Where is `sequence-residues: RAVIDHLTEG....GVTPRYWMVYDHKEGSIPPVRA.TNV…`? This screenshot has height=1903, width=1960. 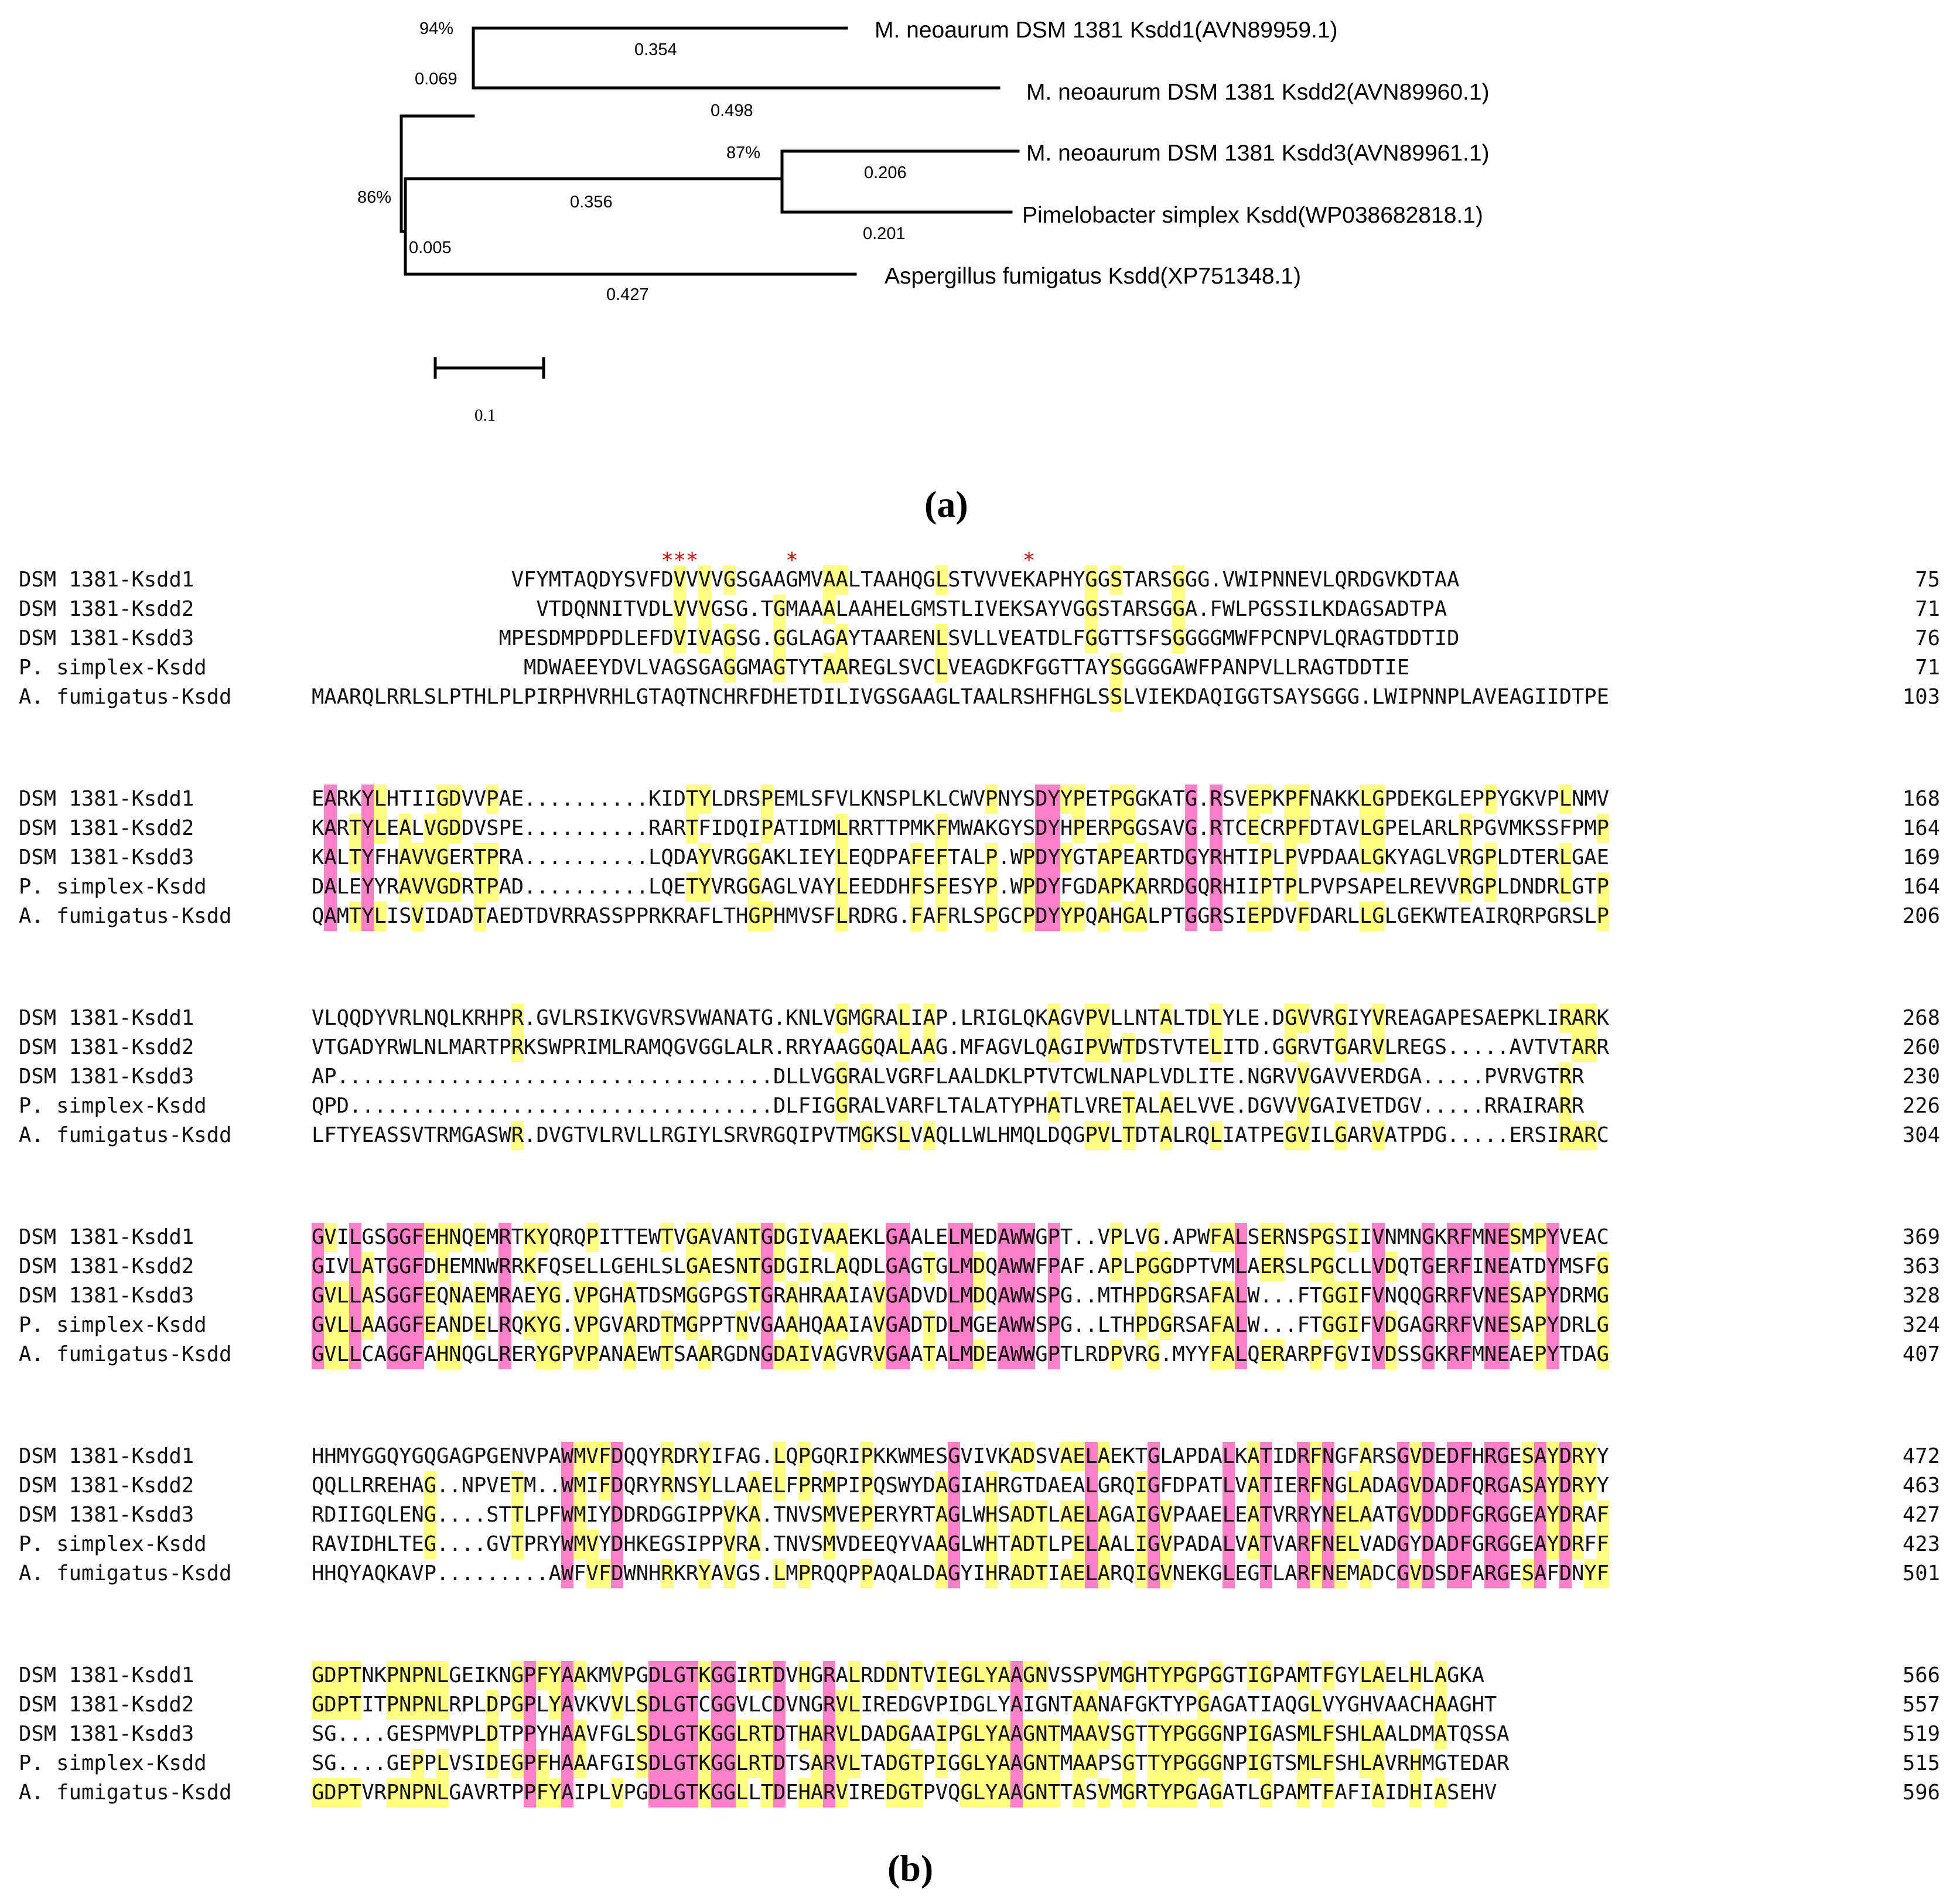
sequence-residues: RAVIDHLTEG....GVTPRYWMVYDHKEGSIPPVRA.TNV… is located at coordinates (1085, 1545).